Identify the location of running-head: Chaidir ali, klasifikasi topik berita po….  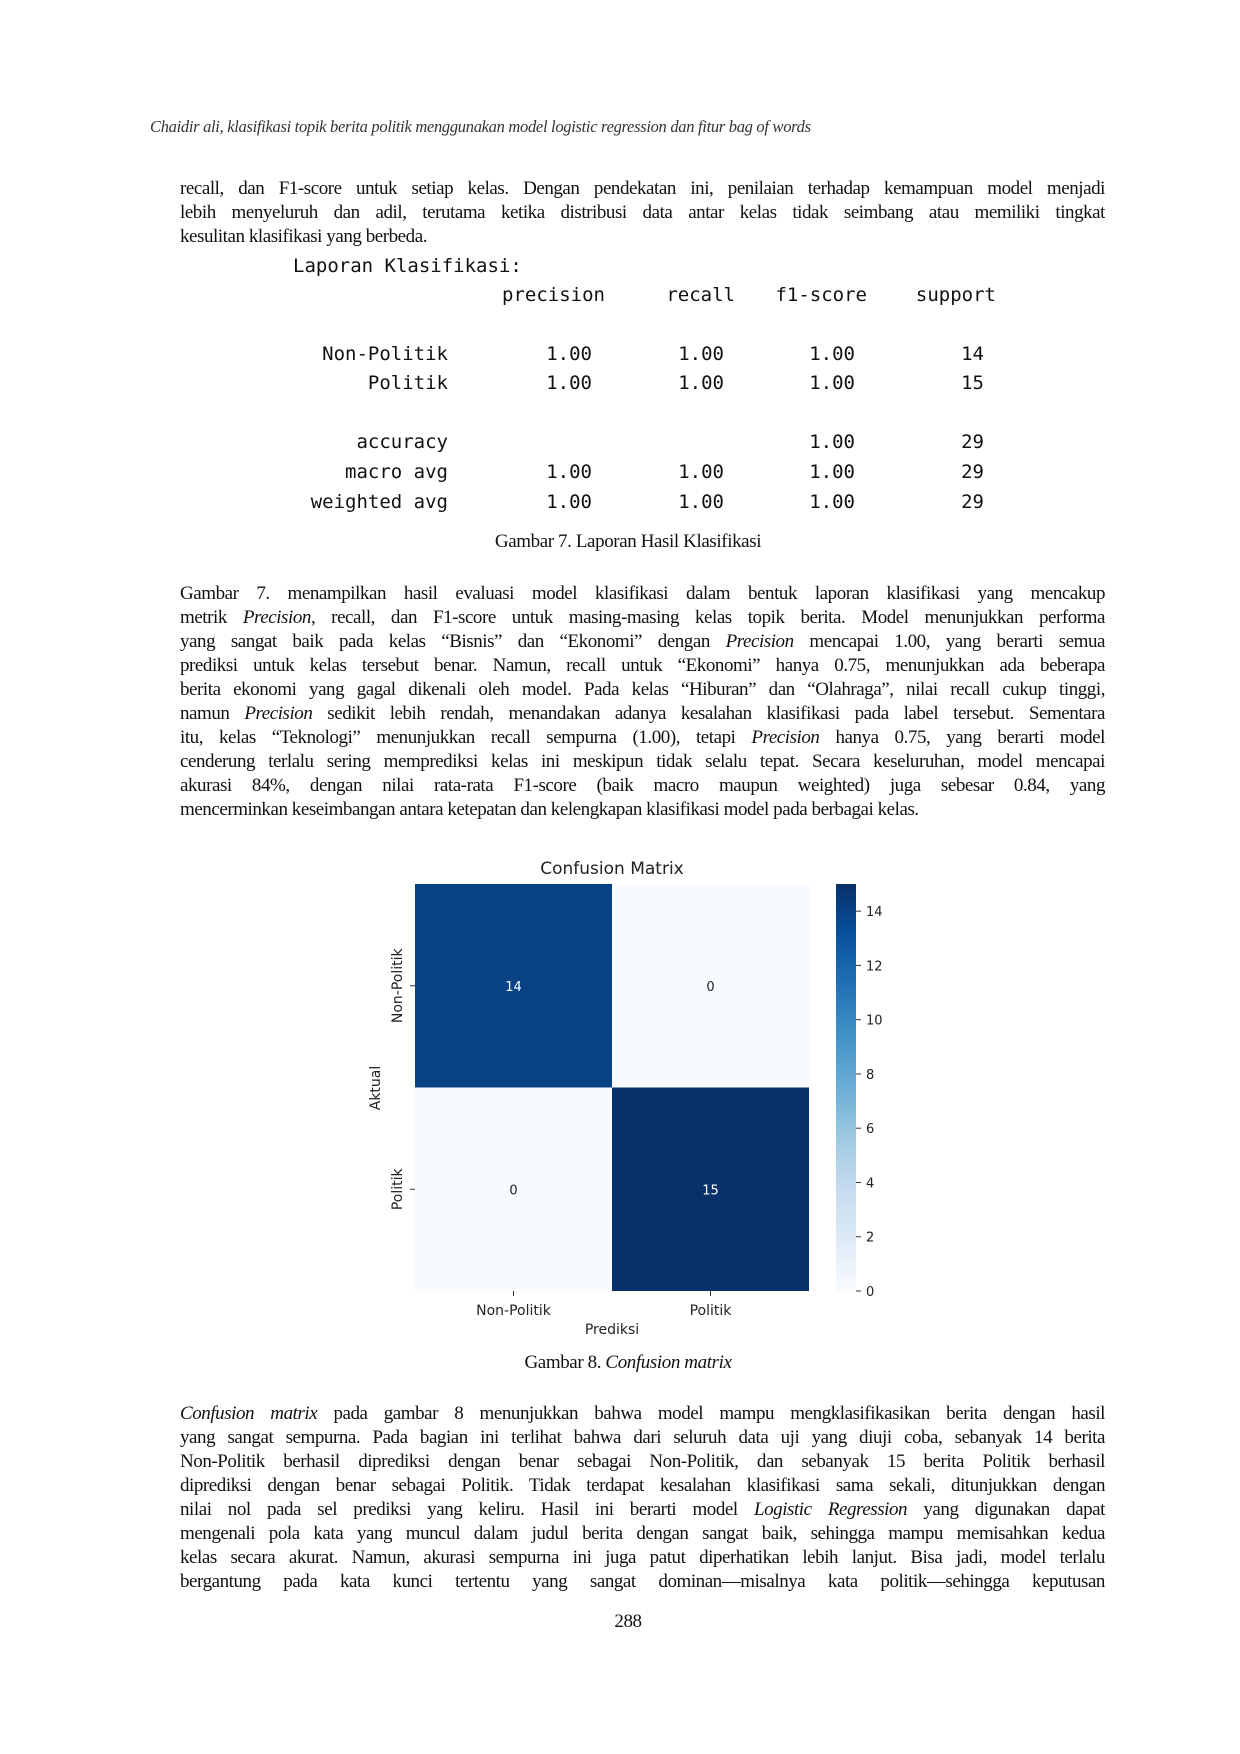
(480, 126).